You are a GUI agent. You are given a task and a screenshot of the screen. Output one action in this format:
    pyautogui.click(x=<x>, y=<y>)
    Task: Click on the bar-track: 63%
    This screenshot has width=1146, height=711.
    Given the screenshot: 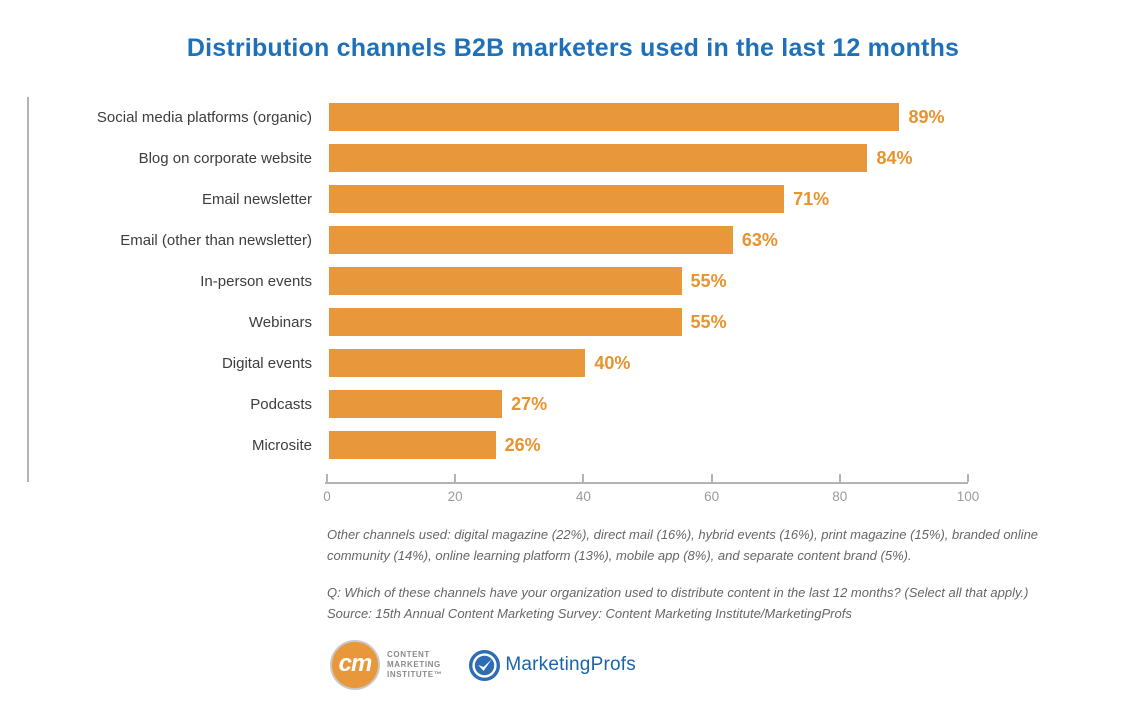 What is the action you would take?
    pyautogui.click(x=649, y=240)
    